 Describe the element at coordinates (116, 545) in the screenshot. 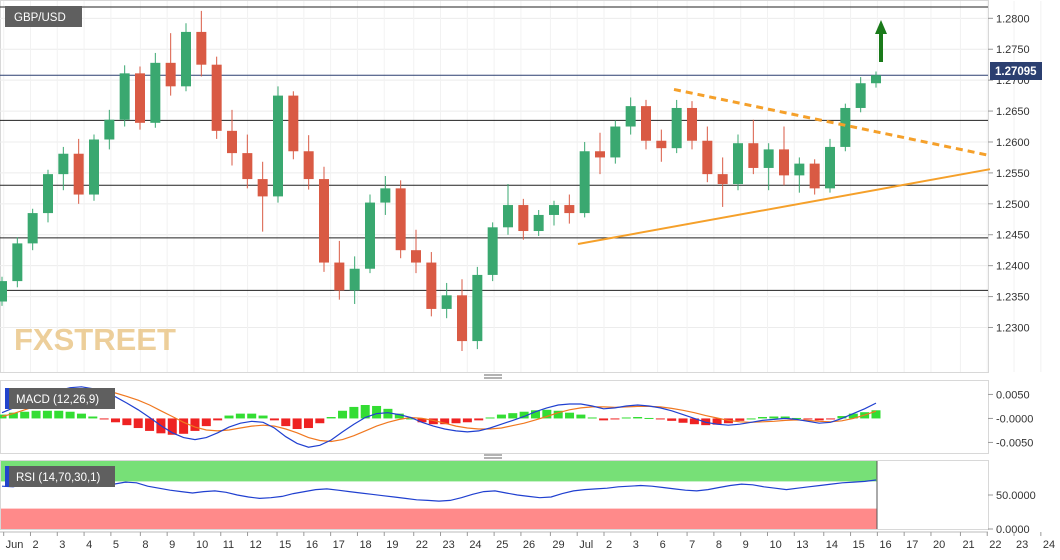

I see `time-tick-label: 5` at that location.